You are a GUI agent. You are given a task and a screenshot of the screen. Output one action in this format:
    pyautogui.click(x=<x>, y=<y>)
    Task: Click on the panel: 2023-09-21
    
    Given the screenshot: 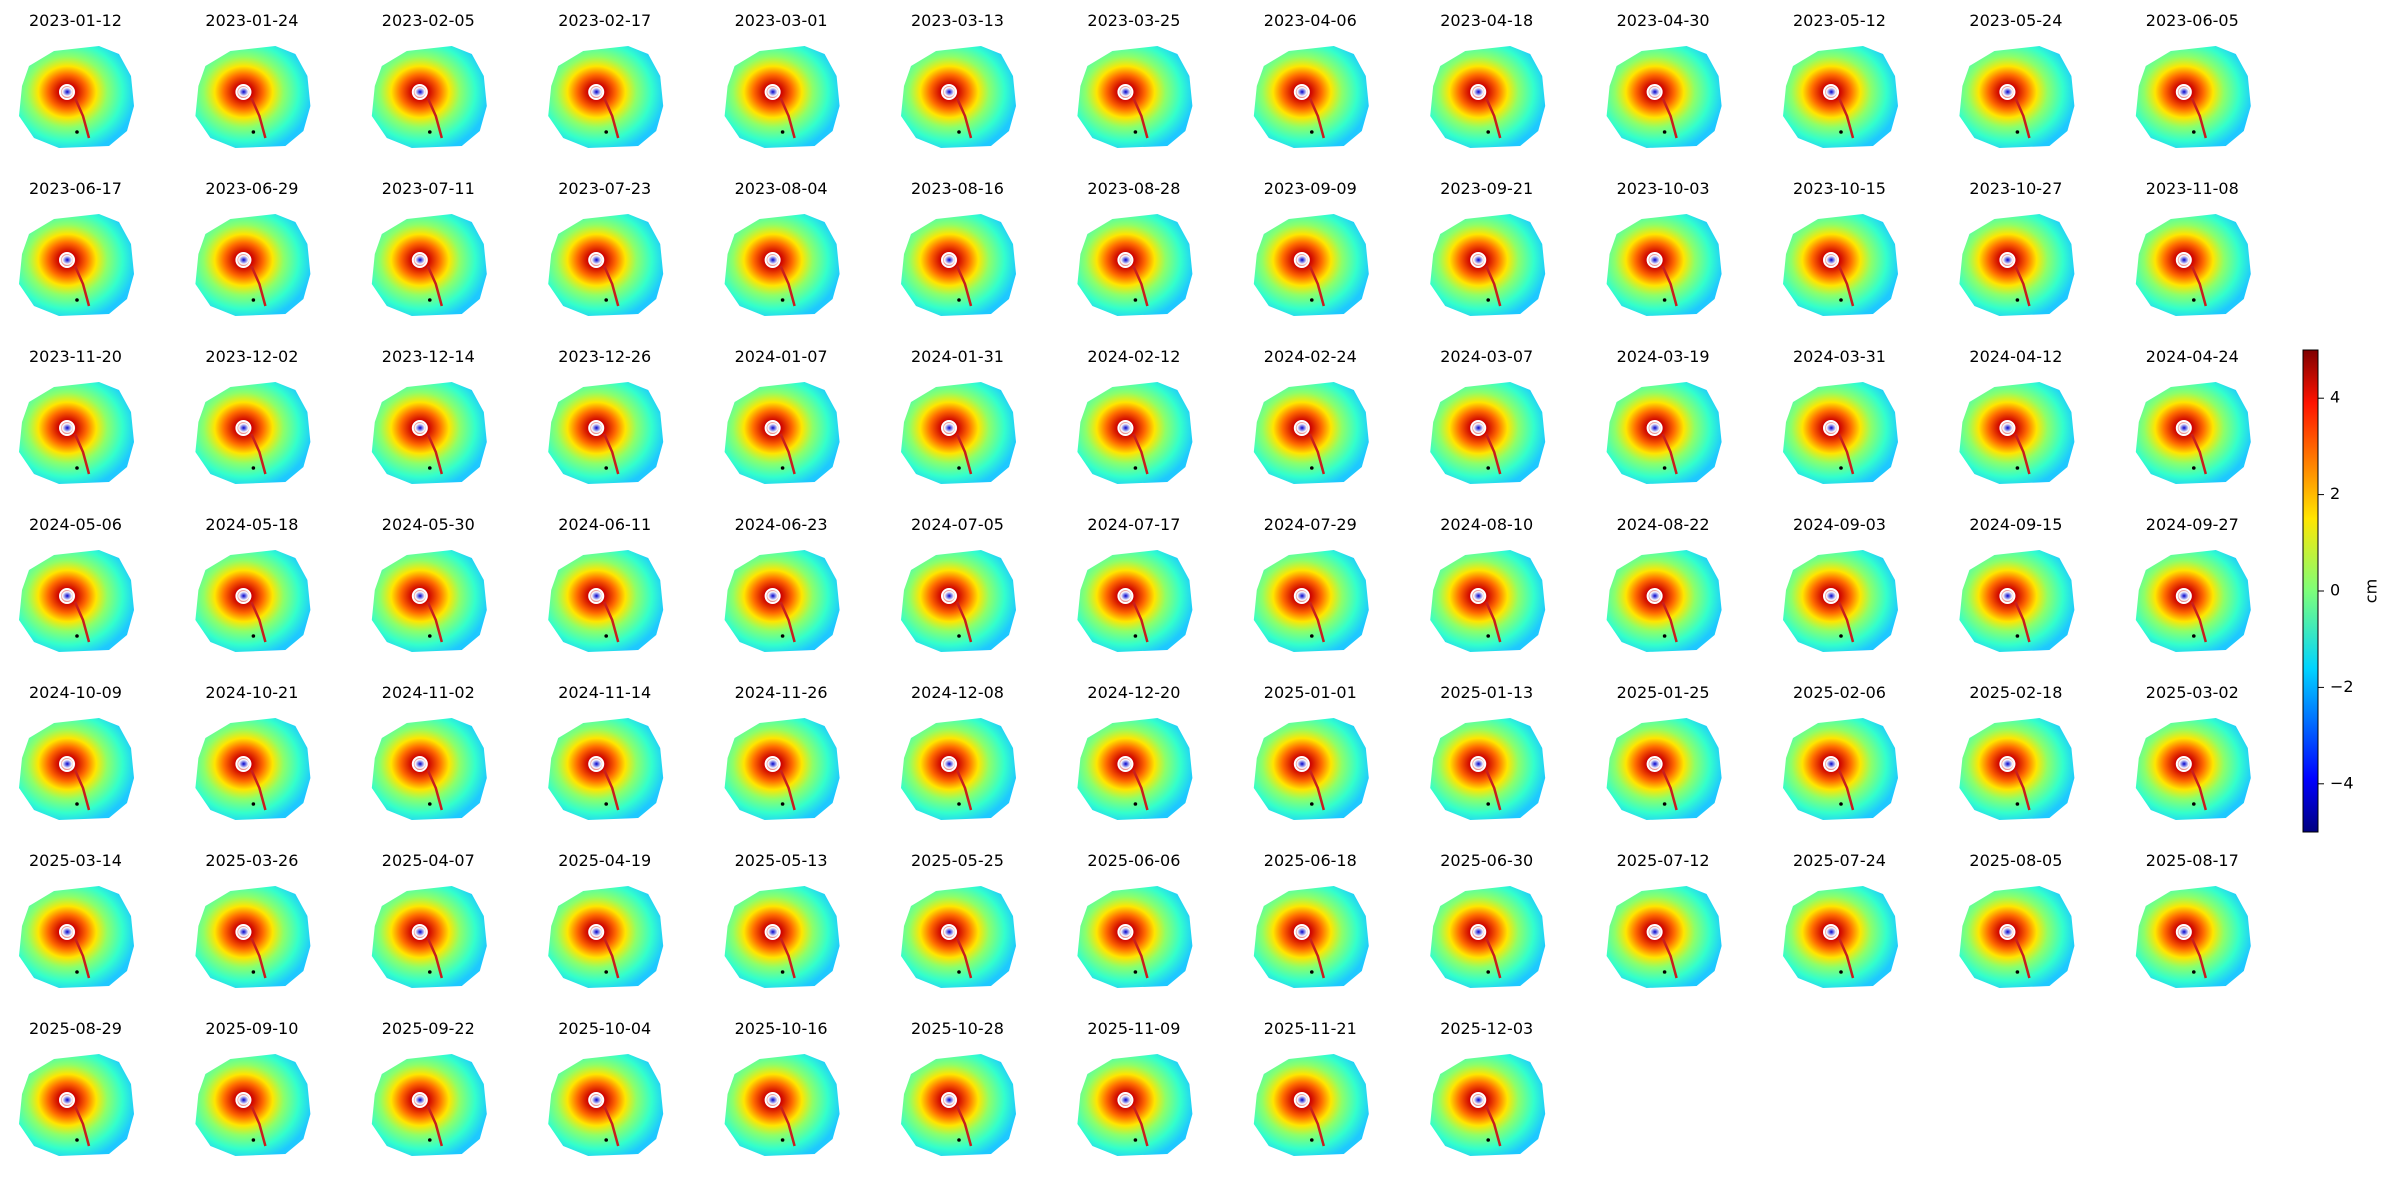 What is the action you would take?
    pyautogui.click(x=1487, y=248)
    